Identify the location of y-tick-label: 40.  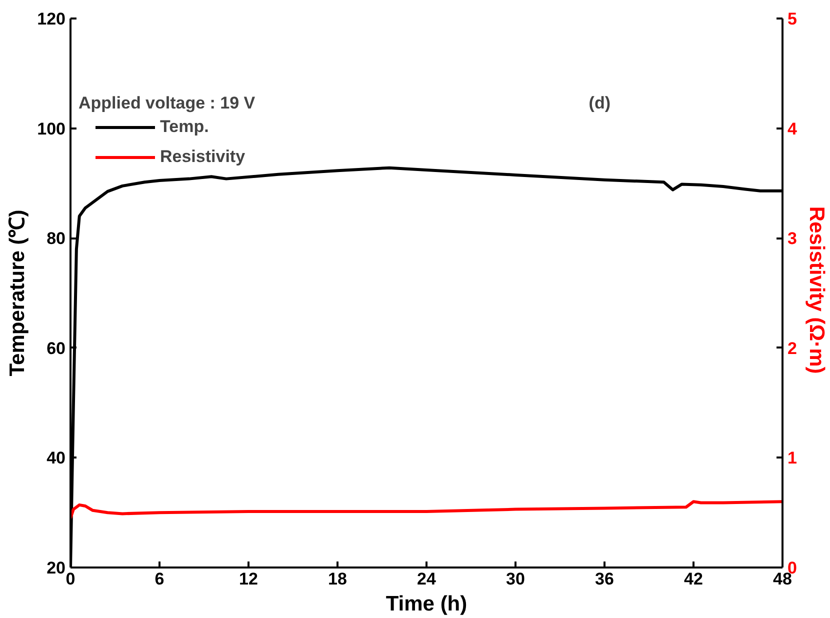
(56, 458).